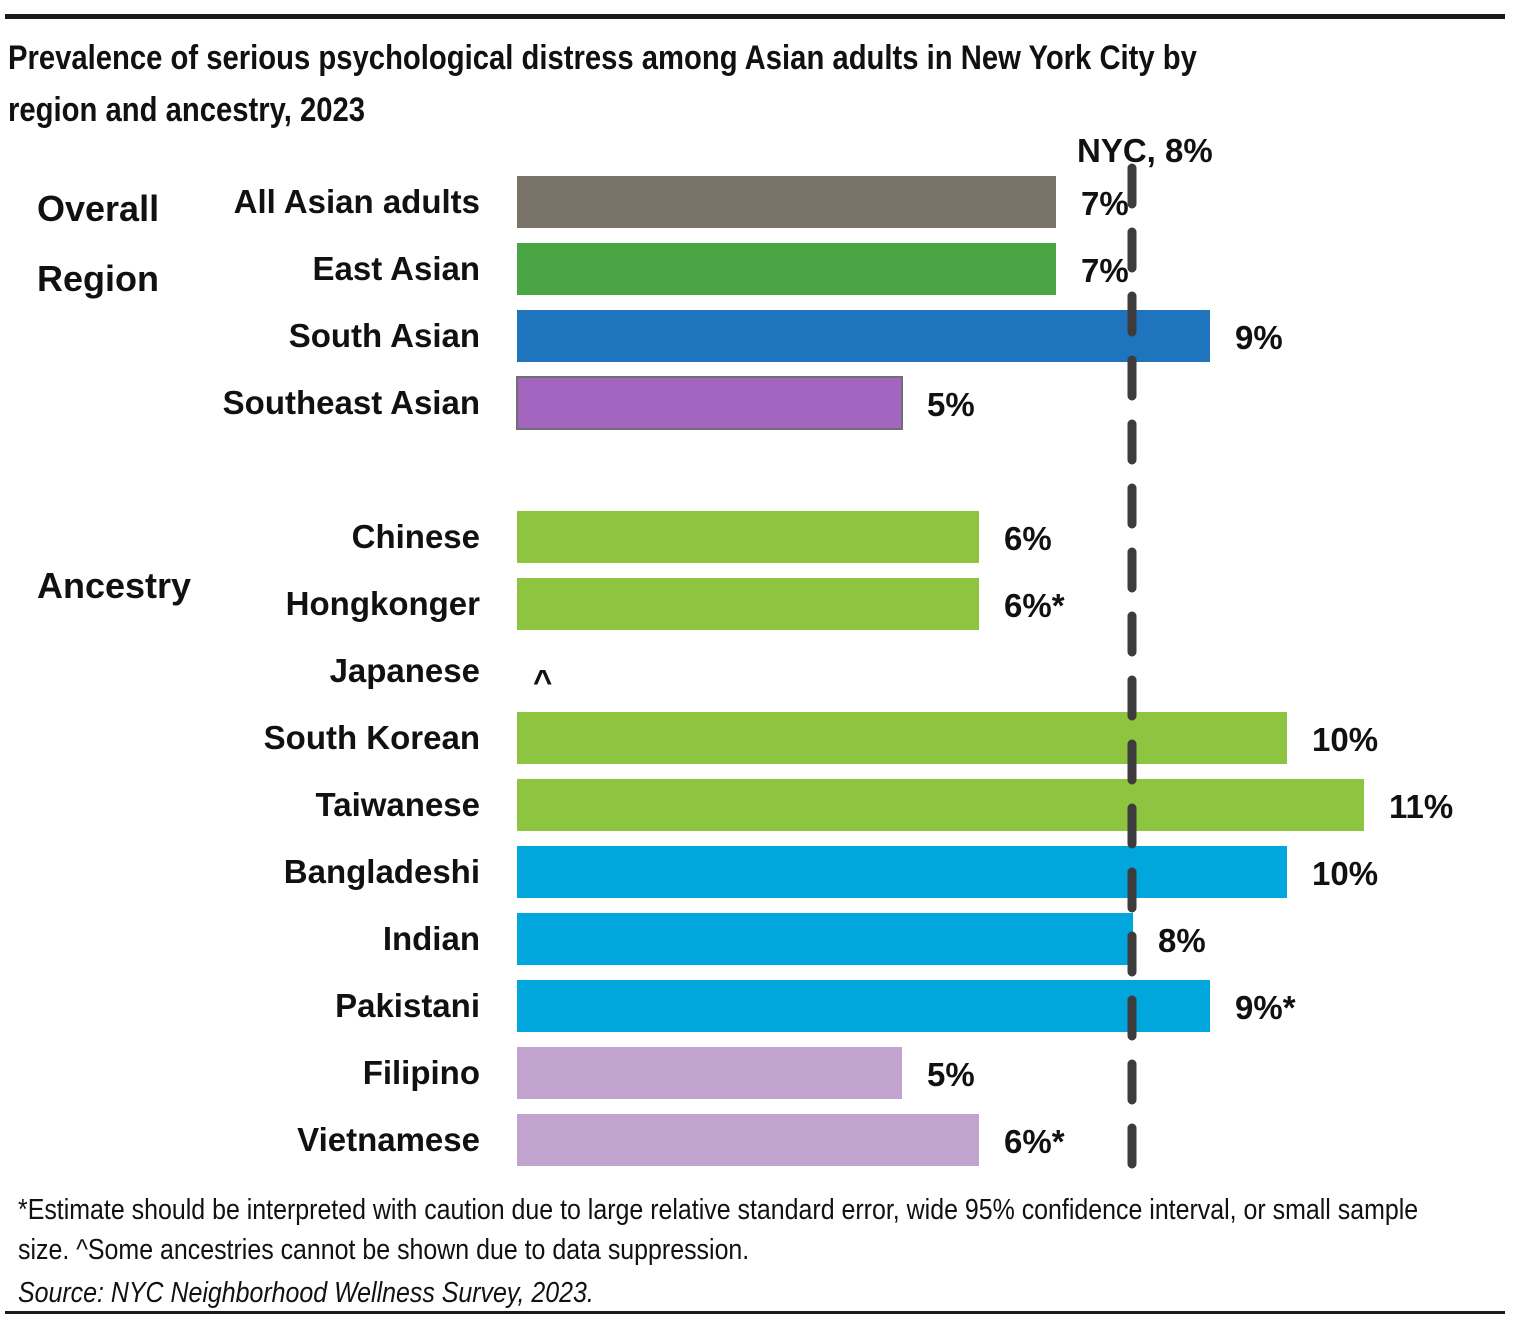  What do you see at coordinates (1265, 1007) in the screenshot?
I see `value-label-pakistani: 9%*` at bounding box center [1265, 1007].